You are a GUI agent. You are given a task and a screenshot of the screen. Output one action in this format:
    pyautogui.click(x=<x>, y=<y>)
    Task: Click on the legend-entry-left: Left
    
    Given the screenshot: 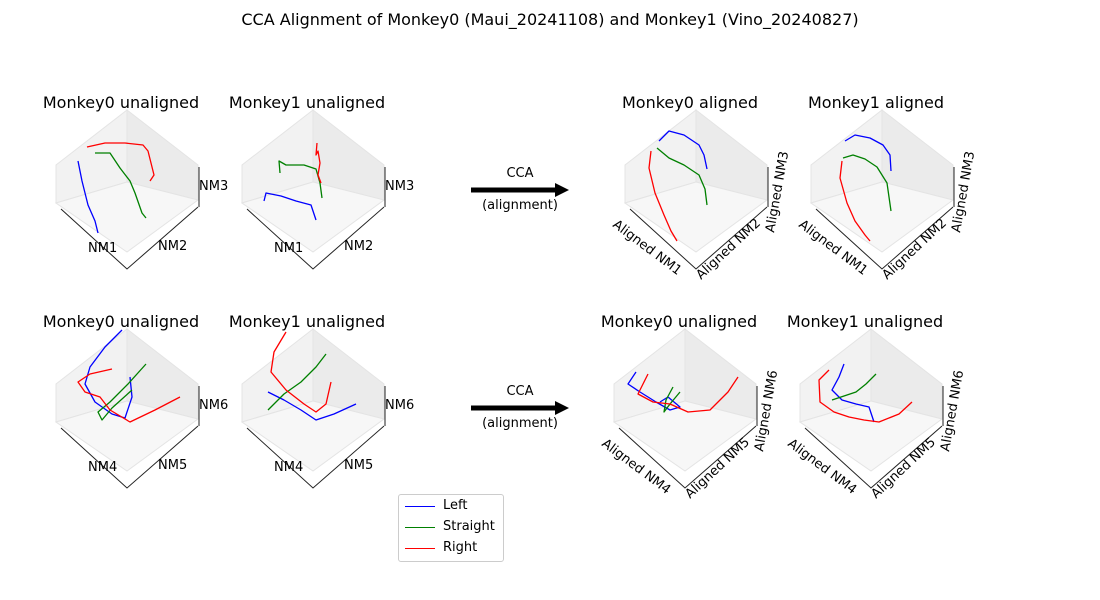 What is the action you would take?
    pyautogui.click(x=453, y=507)
    